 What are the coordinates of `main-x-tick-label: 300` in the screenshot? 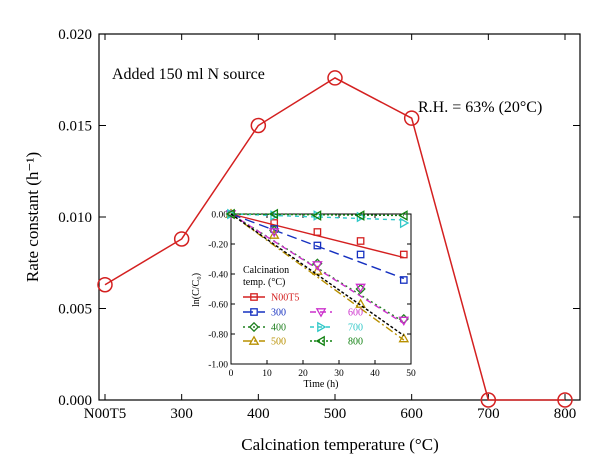 It's located at (181, 414).